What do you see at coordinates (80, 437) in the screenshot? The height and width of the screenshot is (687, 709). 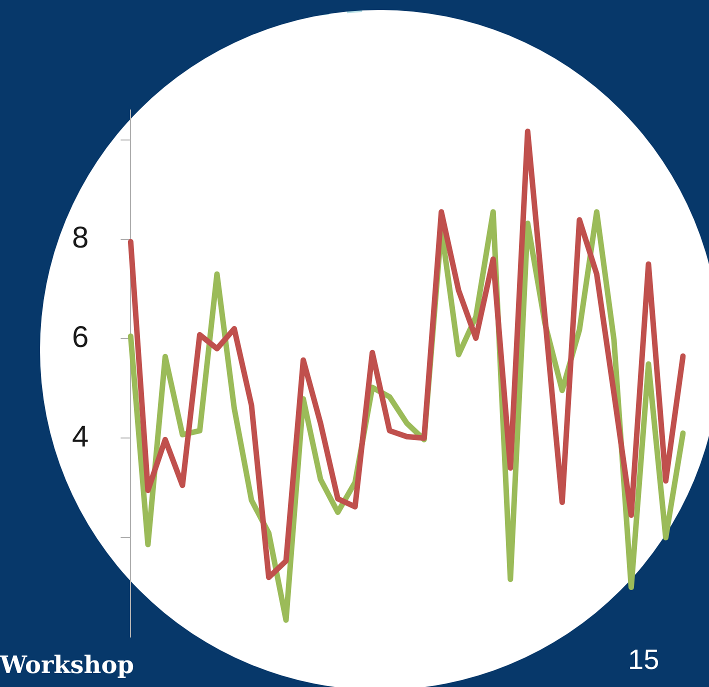 I see `y-tick-label: 4` at bounding box center [80, 437].